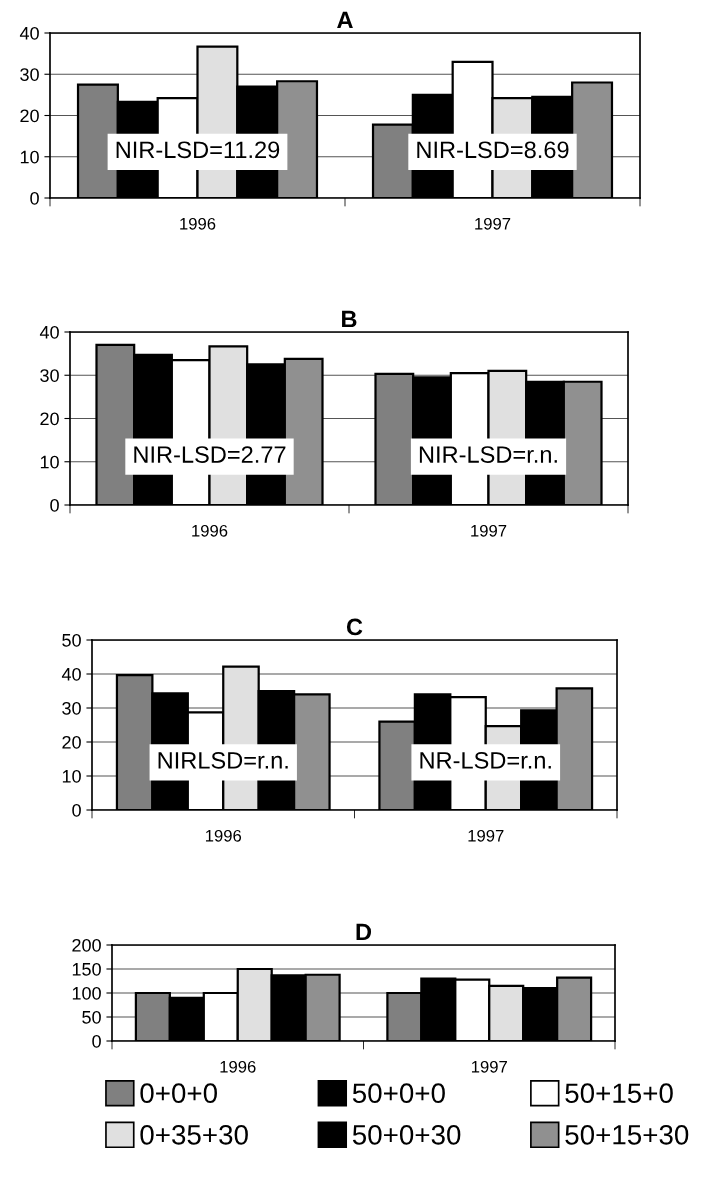 Image resolution: width=723 pixels, height=1187 pixels. What do you see at coordinates (178, 1093) in the screenshot?
I see `legend-label: 0+0+0` at bounding box center [178, 1093].